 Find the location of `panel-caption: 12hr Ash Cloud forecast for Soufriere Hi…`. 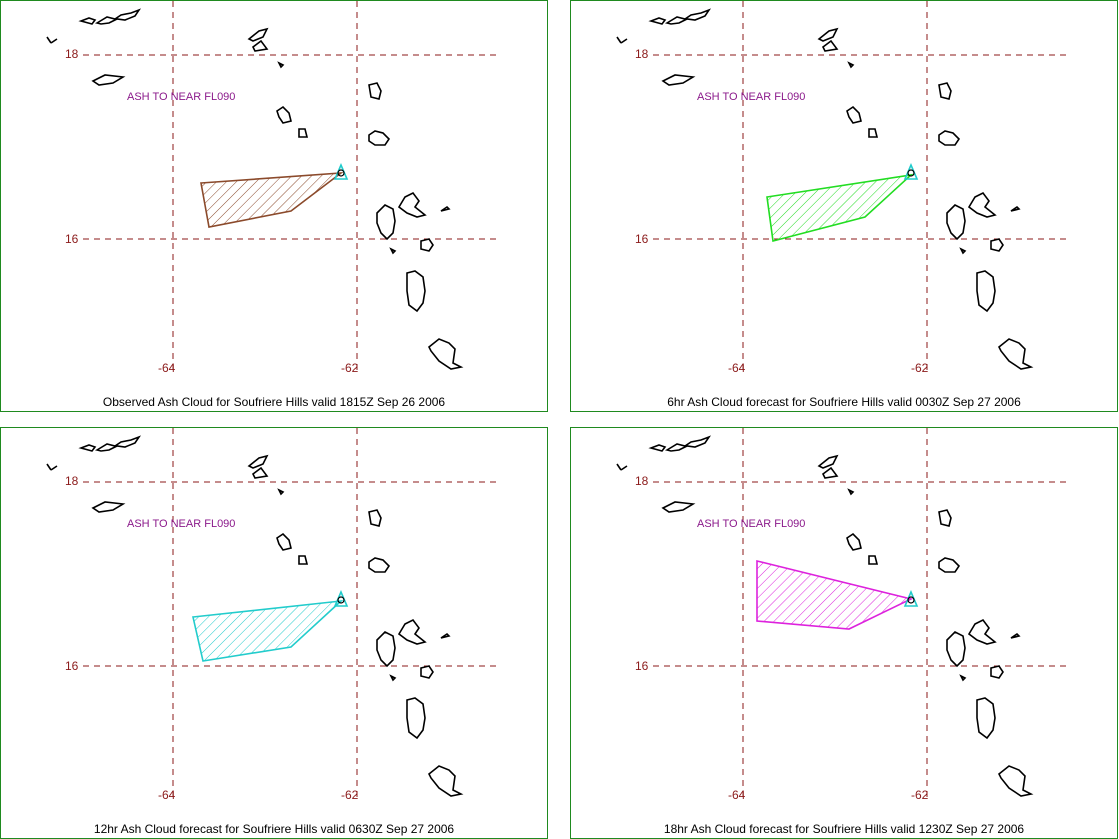

panel-caption: 12hr Ash Cloud forecast for Soufriere Hi… is located at coordinates (274, 829).